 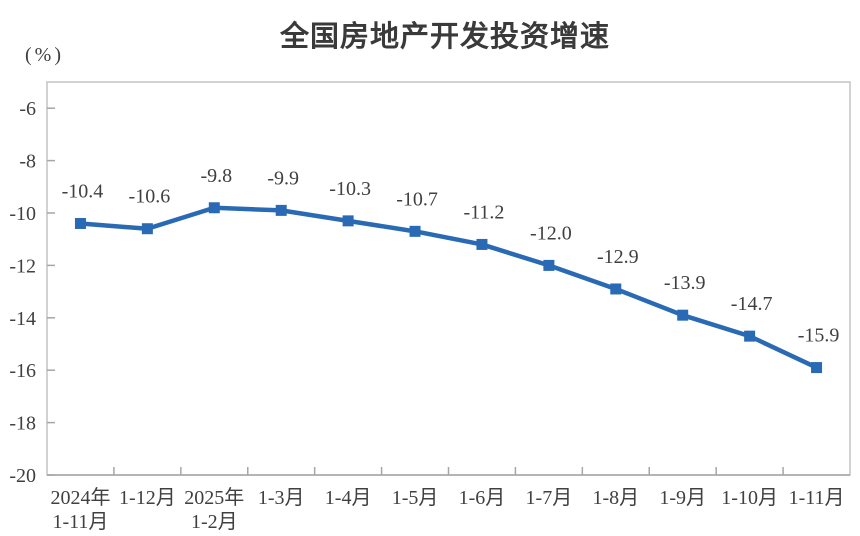 What do you see at coordinates (551, 233) in the screenshot?
I see `data-point-label: -12.0` at bounding box center [551, 233].